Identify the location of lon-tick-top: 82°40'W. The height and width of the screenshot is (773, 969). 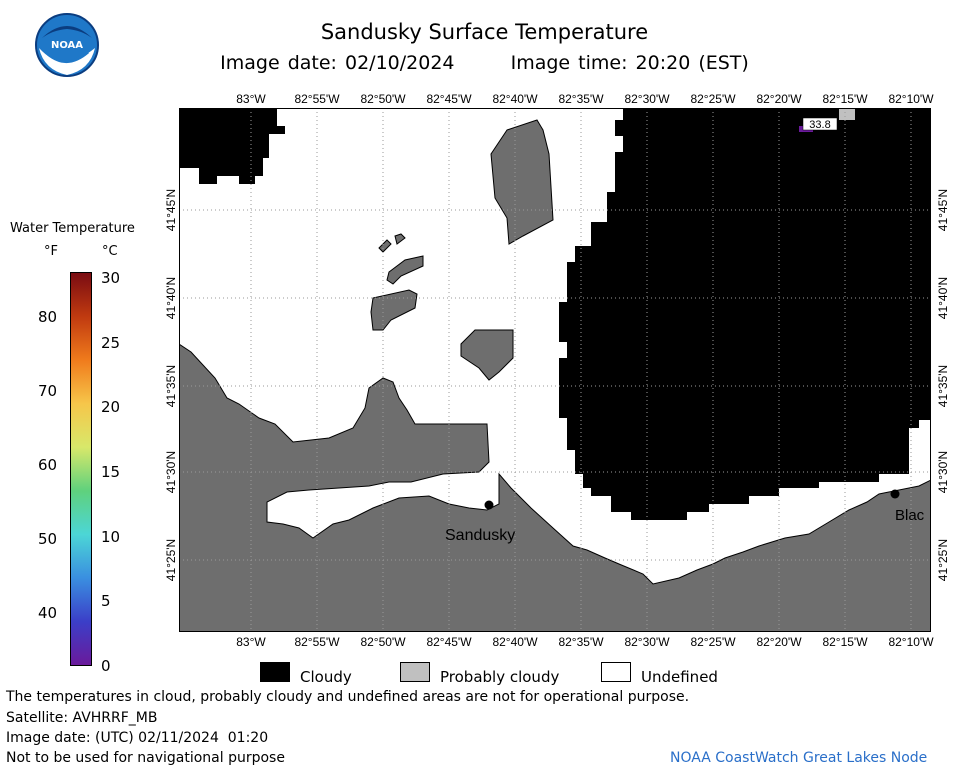
(515, 99).